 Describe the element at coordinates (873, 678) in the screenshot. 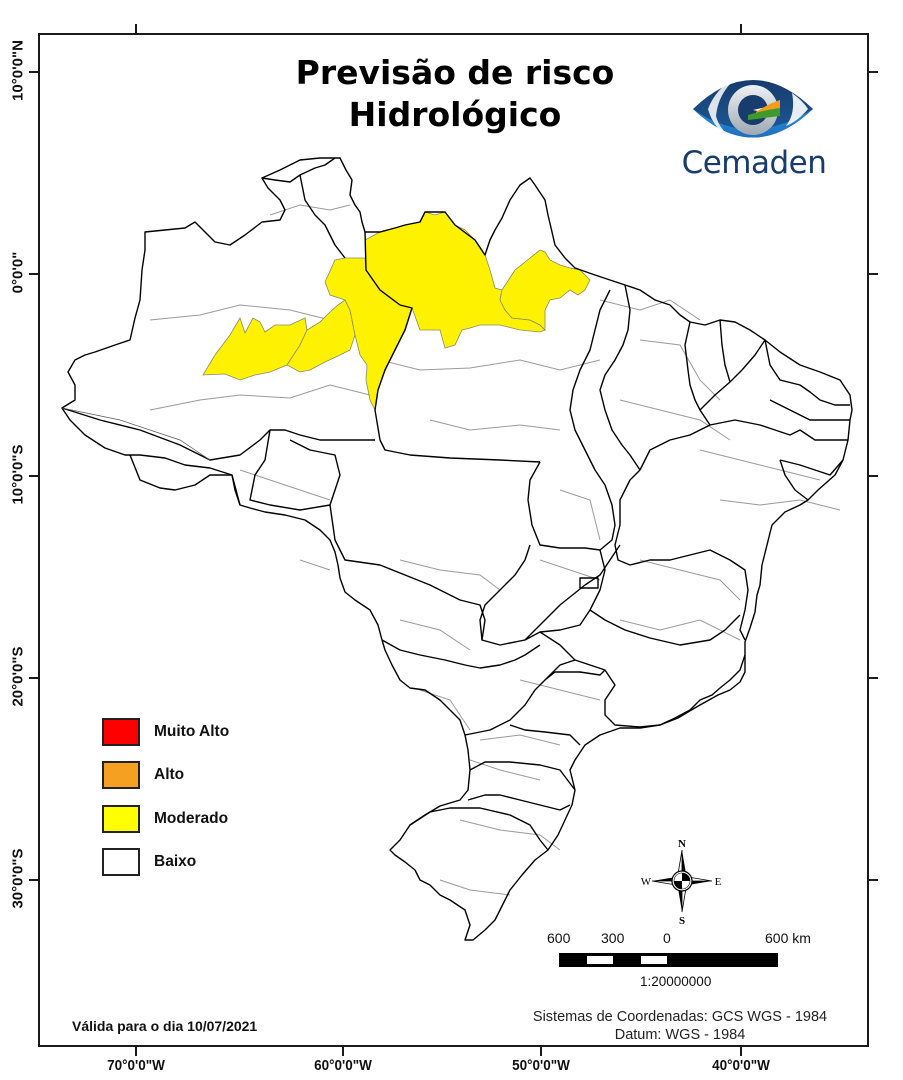

I see `tick-right-20s` at that location.